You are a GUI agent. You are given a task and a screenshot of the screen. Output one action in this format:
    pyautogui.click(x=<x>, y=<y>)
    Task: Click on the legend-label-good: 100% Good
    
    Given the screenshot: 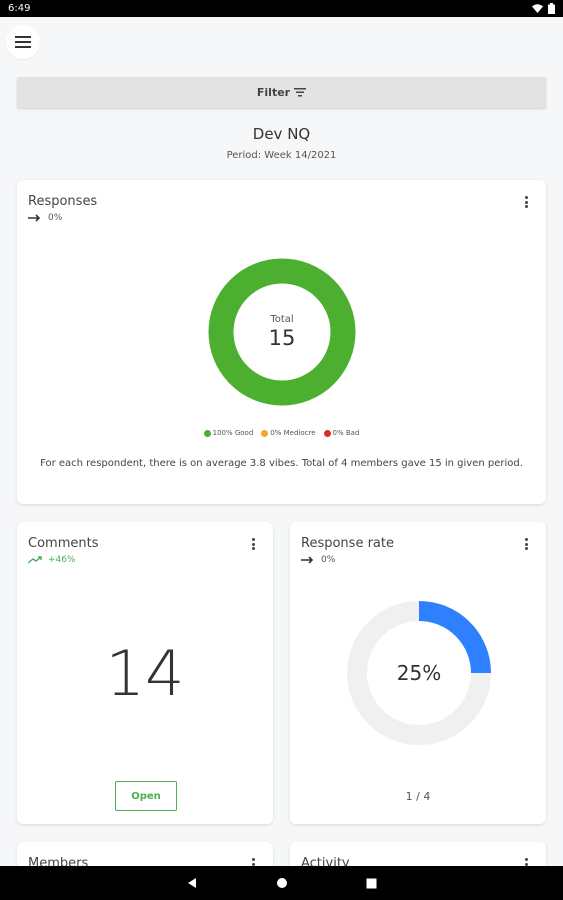 What is the action you would take?
    pyautogui.click(x=233, y=433)
    